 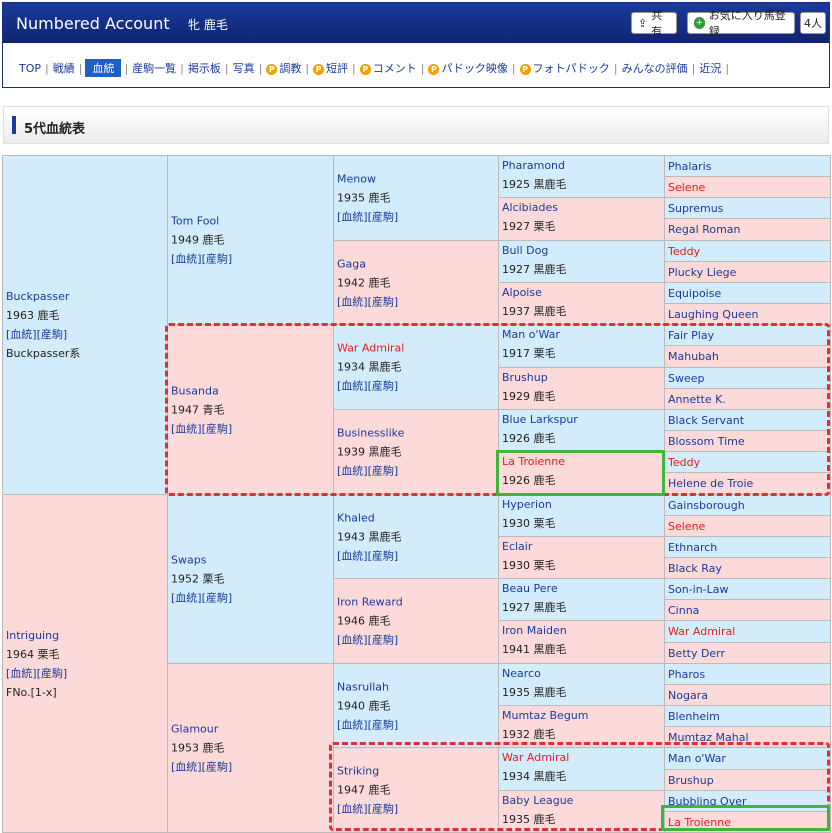 What do you see at coordinates (30, 68) in the screenshot?
I see `nav-item: TOP` at bounding box center [30, 68].